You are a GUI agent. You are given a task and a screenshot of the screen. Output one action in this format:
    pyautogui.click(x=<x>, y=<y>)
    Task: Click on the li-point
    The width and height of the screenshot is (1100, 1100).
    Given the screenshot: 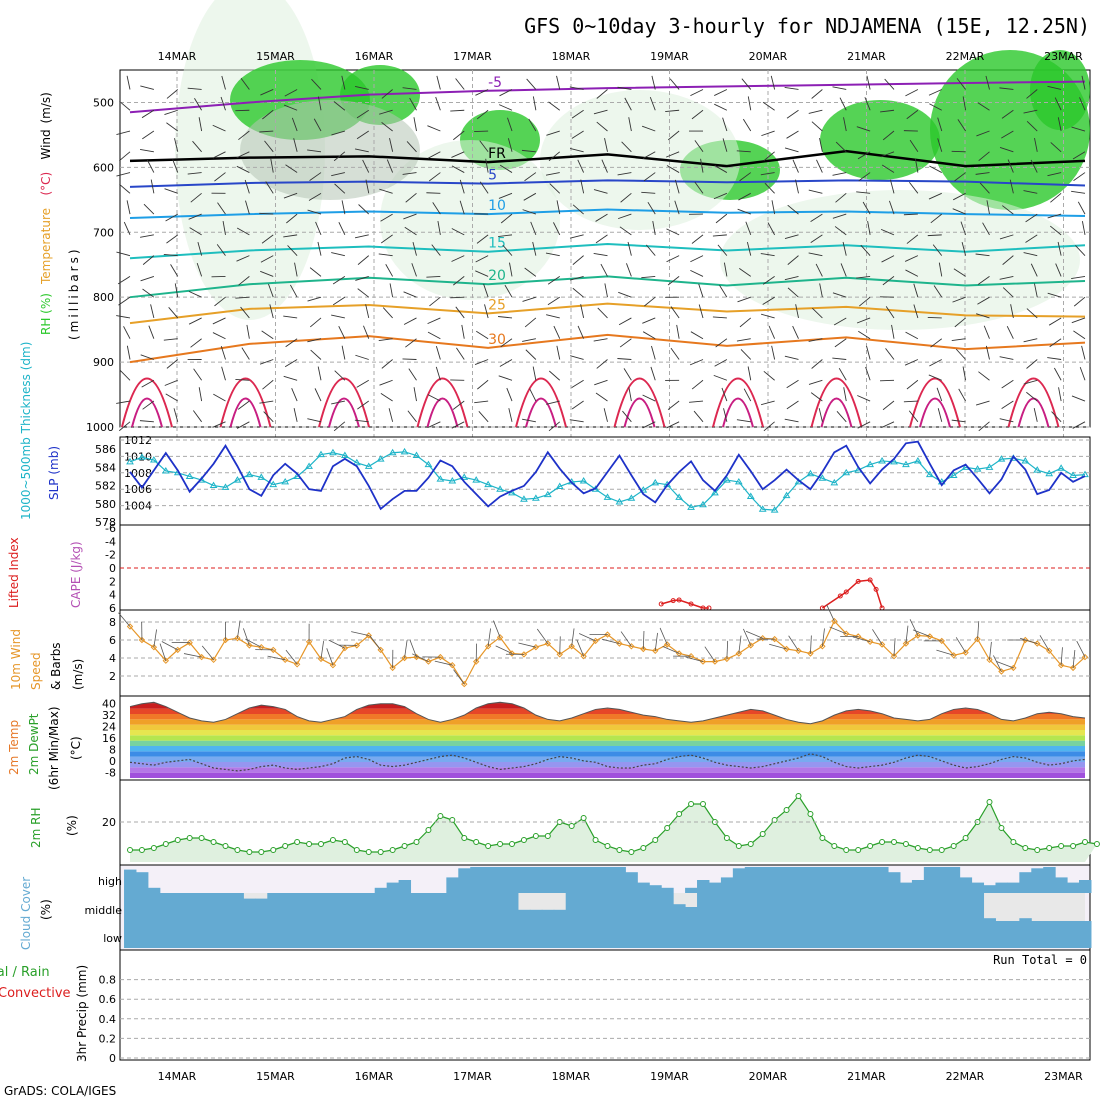 What is the action you would take?
    pyautogui.click(x=691, y=604)
    